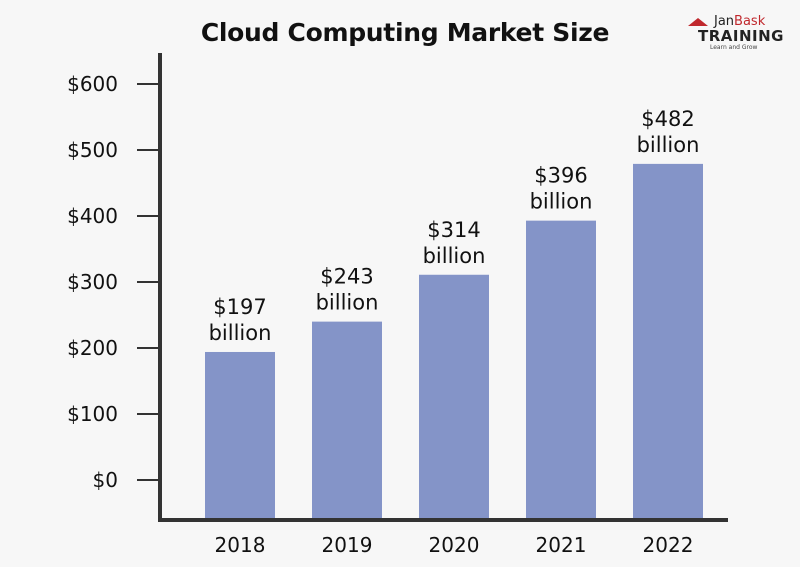  What do you see at coordinates (92, 282) in the screenshot?
I see `y-tick-label: $300` at bounding box center [92, 282].